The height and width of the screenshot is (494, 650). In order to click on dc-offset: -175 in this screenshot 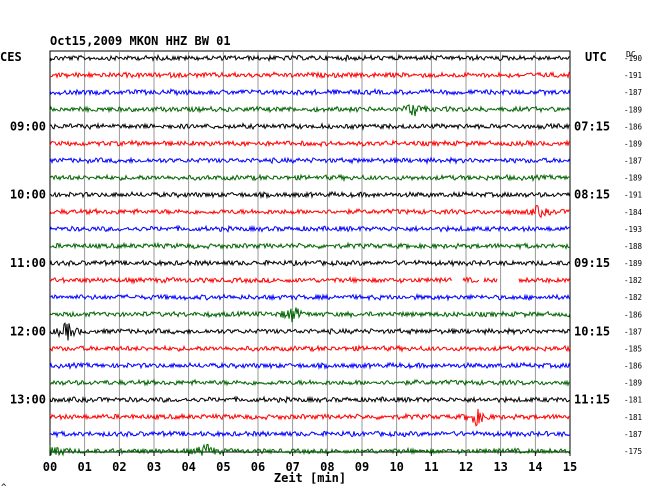, I will do `click(633, 451)`.